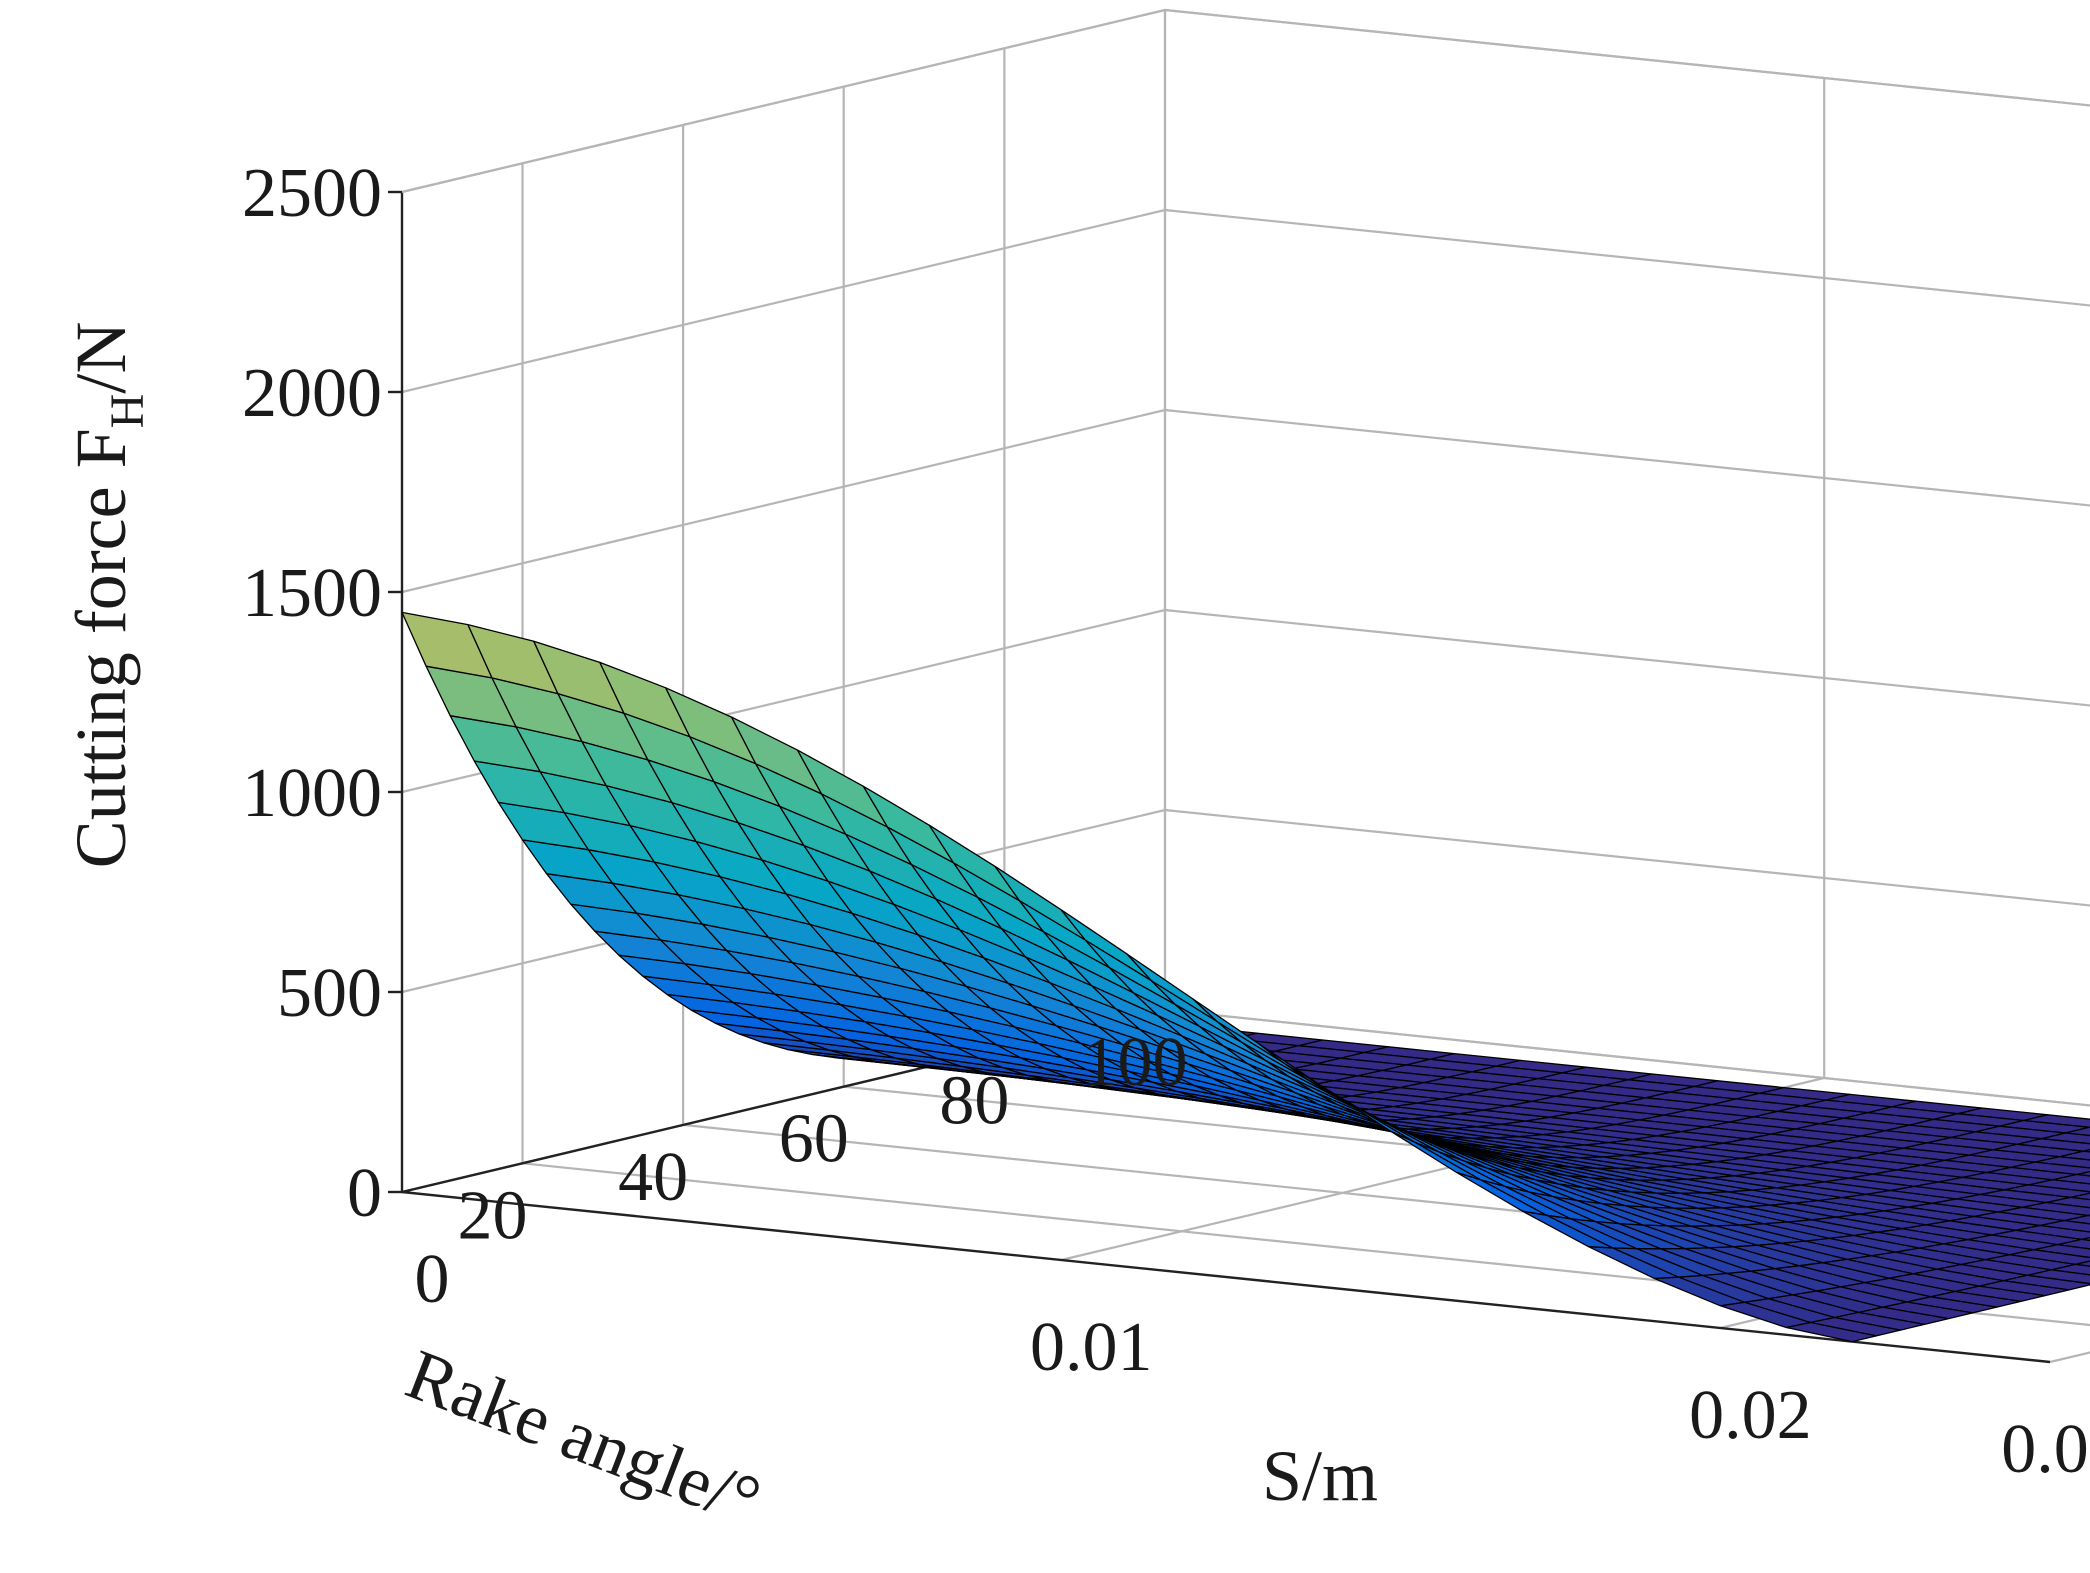 The image size is (2090, 1573). I want to click on y-tick-label: 100, so click(1135, 1062).